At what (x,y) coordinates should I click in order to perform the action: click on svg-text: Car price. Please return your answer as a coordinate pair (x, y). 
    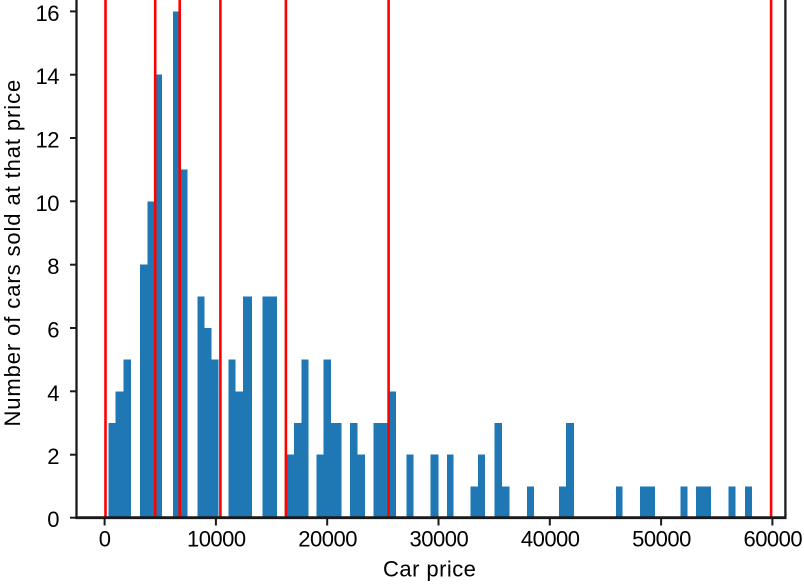
    Looking at the image, I should click on (429, 569).